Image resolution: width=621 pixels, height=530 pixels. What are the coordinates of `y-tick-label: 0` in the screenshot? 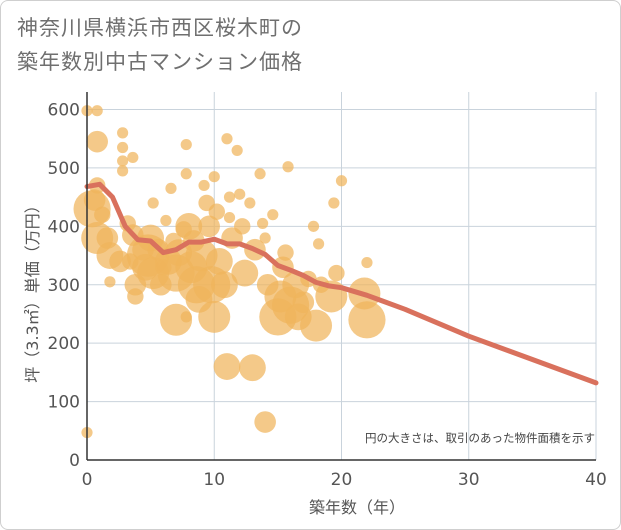 It's located at (74, 461).